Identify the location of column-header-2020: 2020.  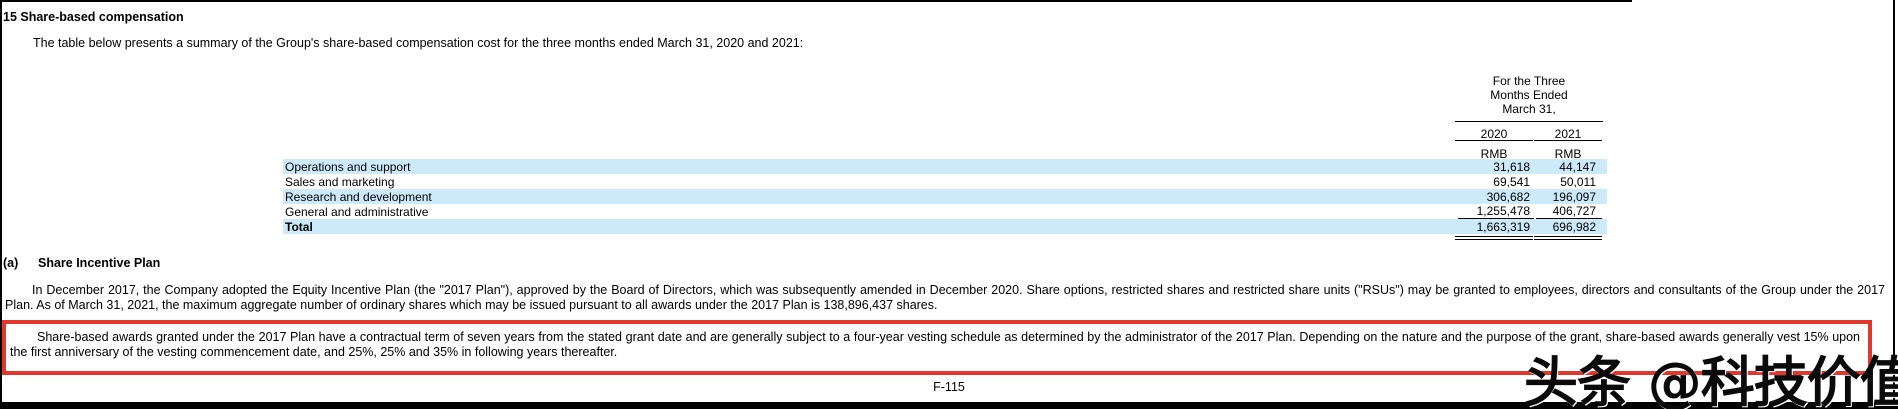
(1494, 134).